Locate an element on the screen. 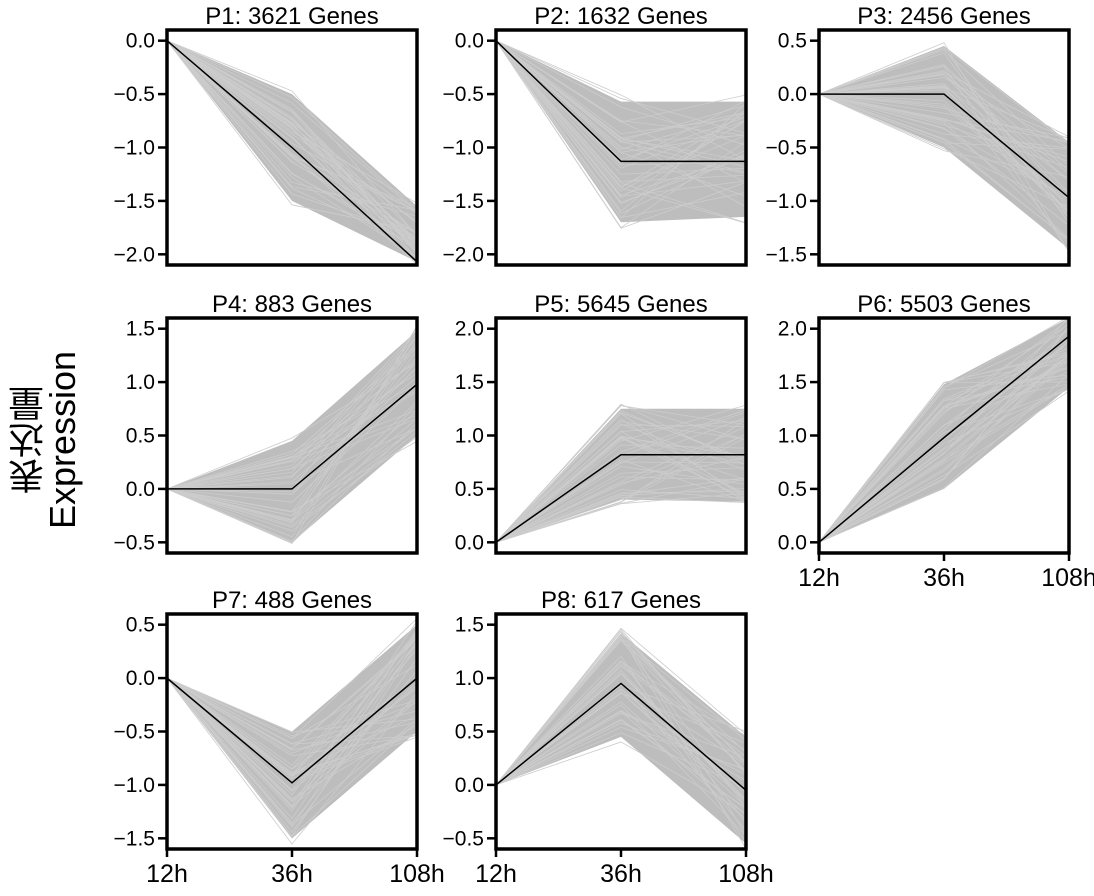  expression-band is located at coordinates (621, 738).